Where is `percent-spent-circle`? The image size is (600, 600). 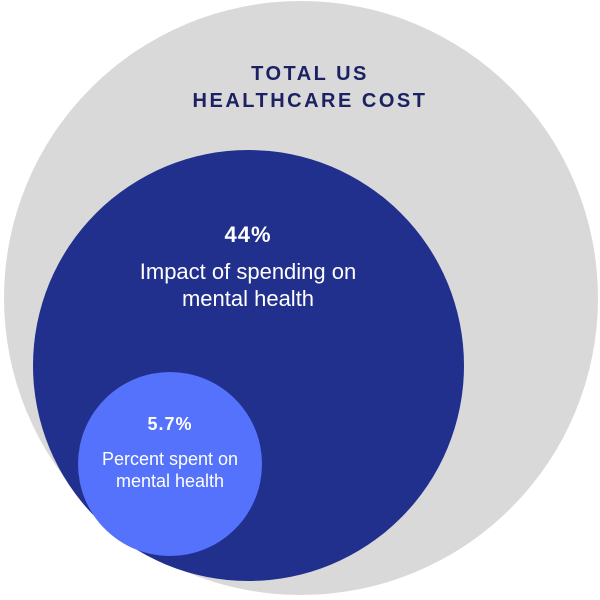
percent-spent-circle is located at coordinates (170, 464).